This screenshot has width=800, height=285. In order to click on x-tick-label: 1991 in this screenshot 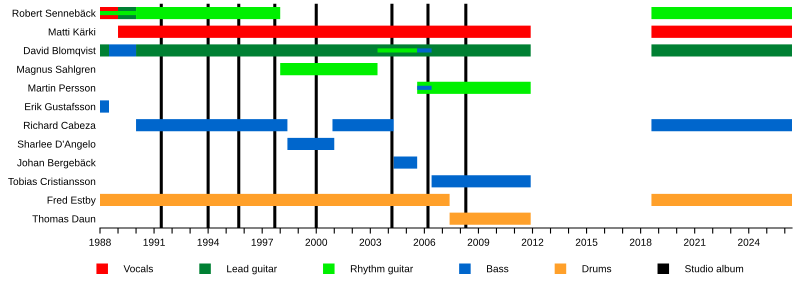, I will do `click(154, 242)`.